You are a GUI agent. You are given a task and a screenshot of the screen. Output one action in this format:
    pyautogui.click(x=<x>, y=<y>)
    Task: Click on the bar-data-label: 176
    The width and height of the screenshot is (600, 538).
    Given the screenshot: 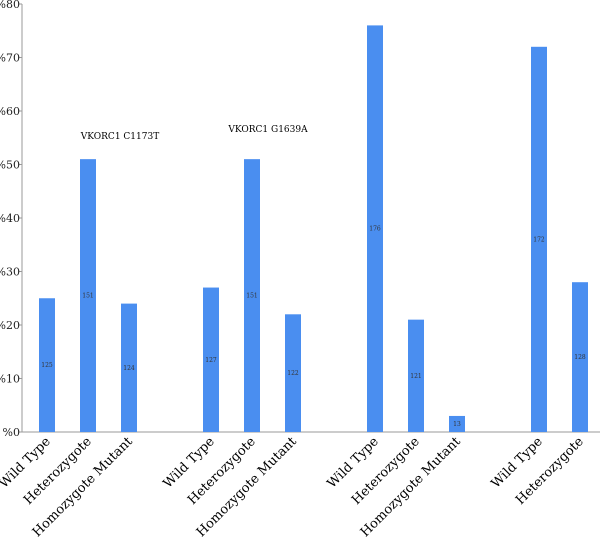 What is the action you would take?
    pyautogui.click(x=375, y=229)
    